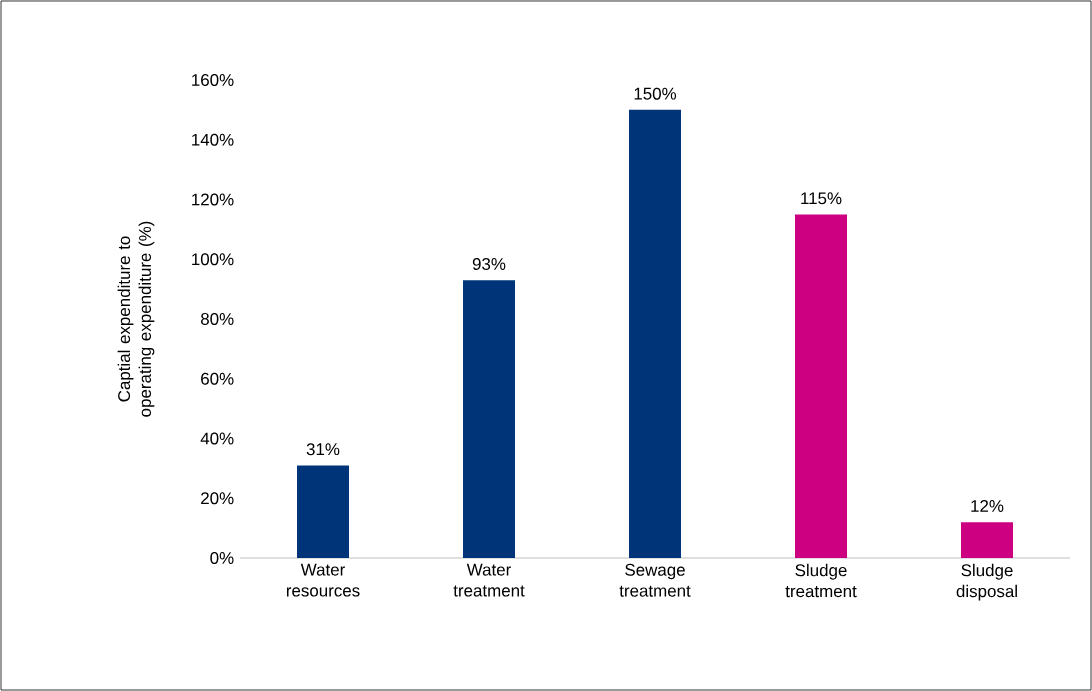 This screenshot has height=691, width=1092. Describe the element at coordinates (217, 498) in the screenshot. I see `y-tick-label: 20%` at that location.